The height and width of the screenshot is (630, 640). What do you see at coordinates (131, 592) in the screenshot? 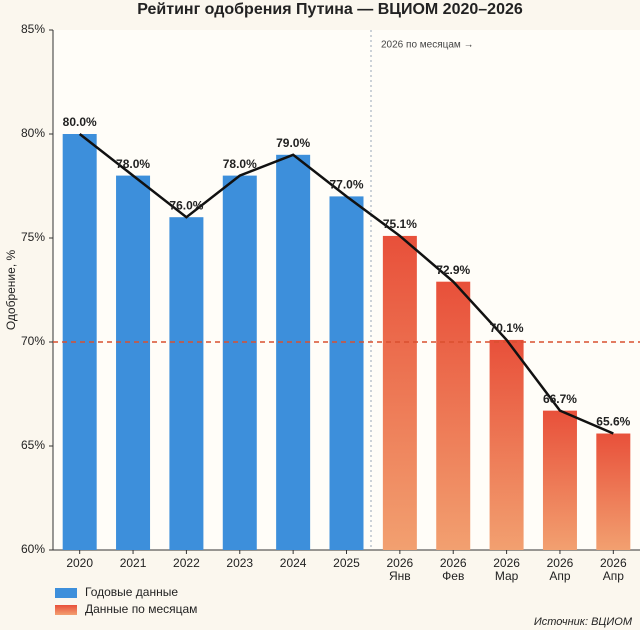
I see `legend-label: Годовые данные` at bounding box center [131, 592].